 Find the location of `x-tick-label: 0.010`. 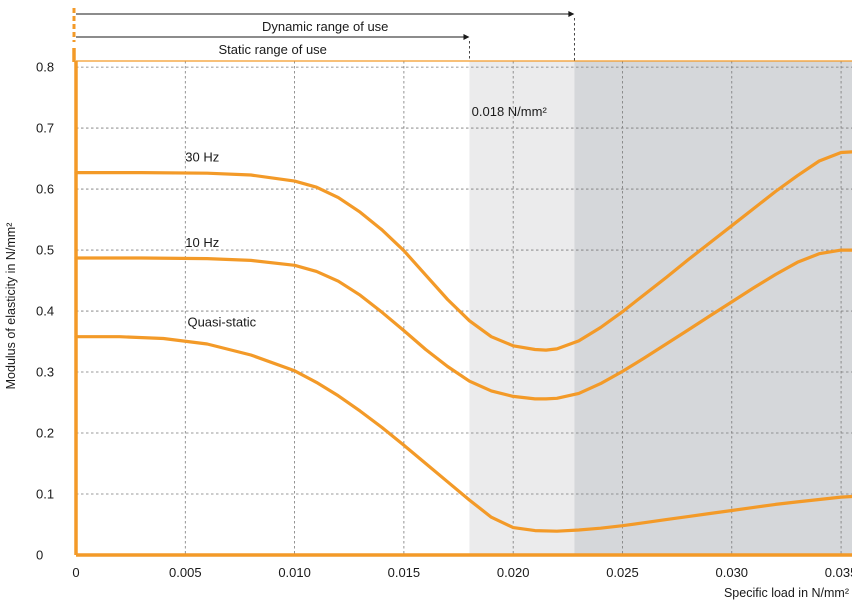

x-tick-label: 0.010 is located at coordinates (294, 572).